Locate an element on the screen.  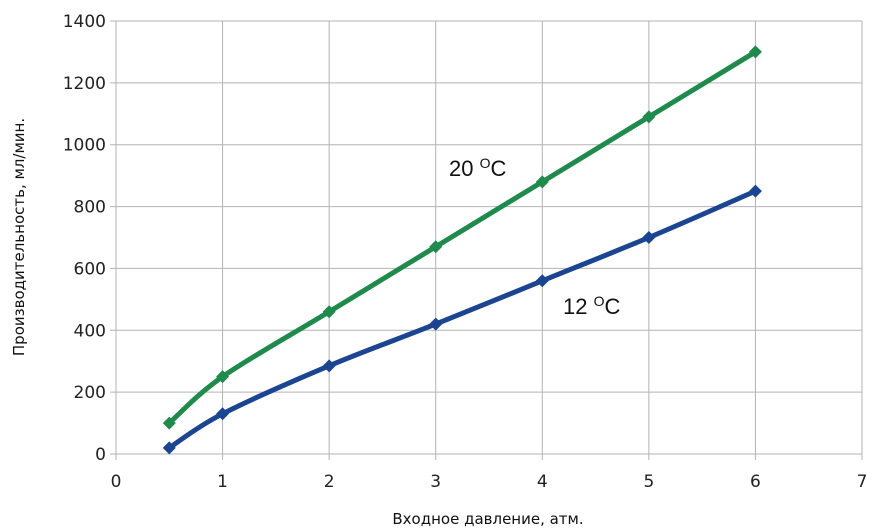
y-tick-label: 800 is located at coordinates (90, 208).